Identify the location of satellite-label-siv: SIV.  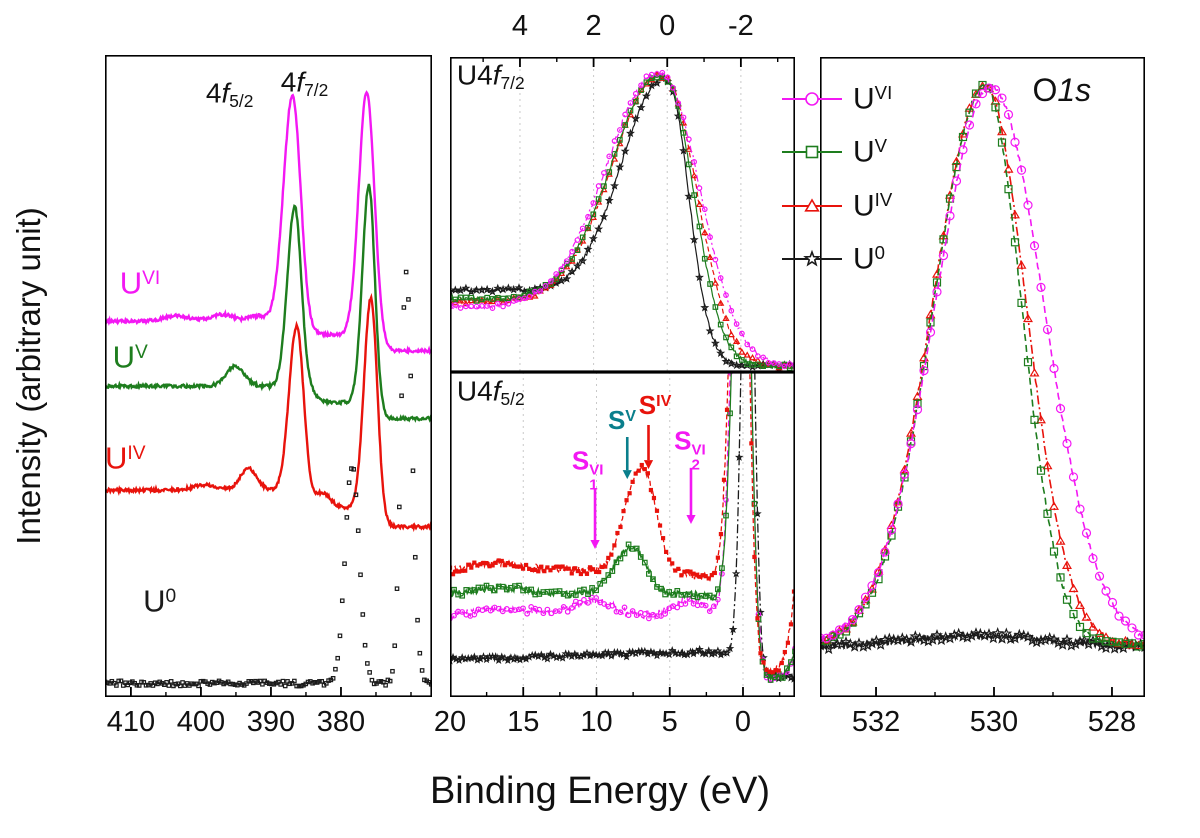
(655, 405).